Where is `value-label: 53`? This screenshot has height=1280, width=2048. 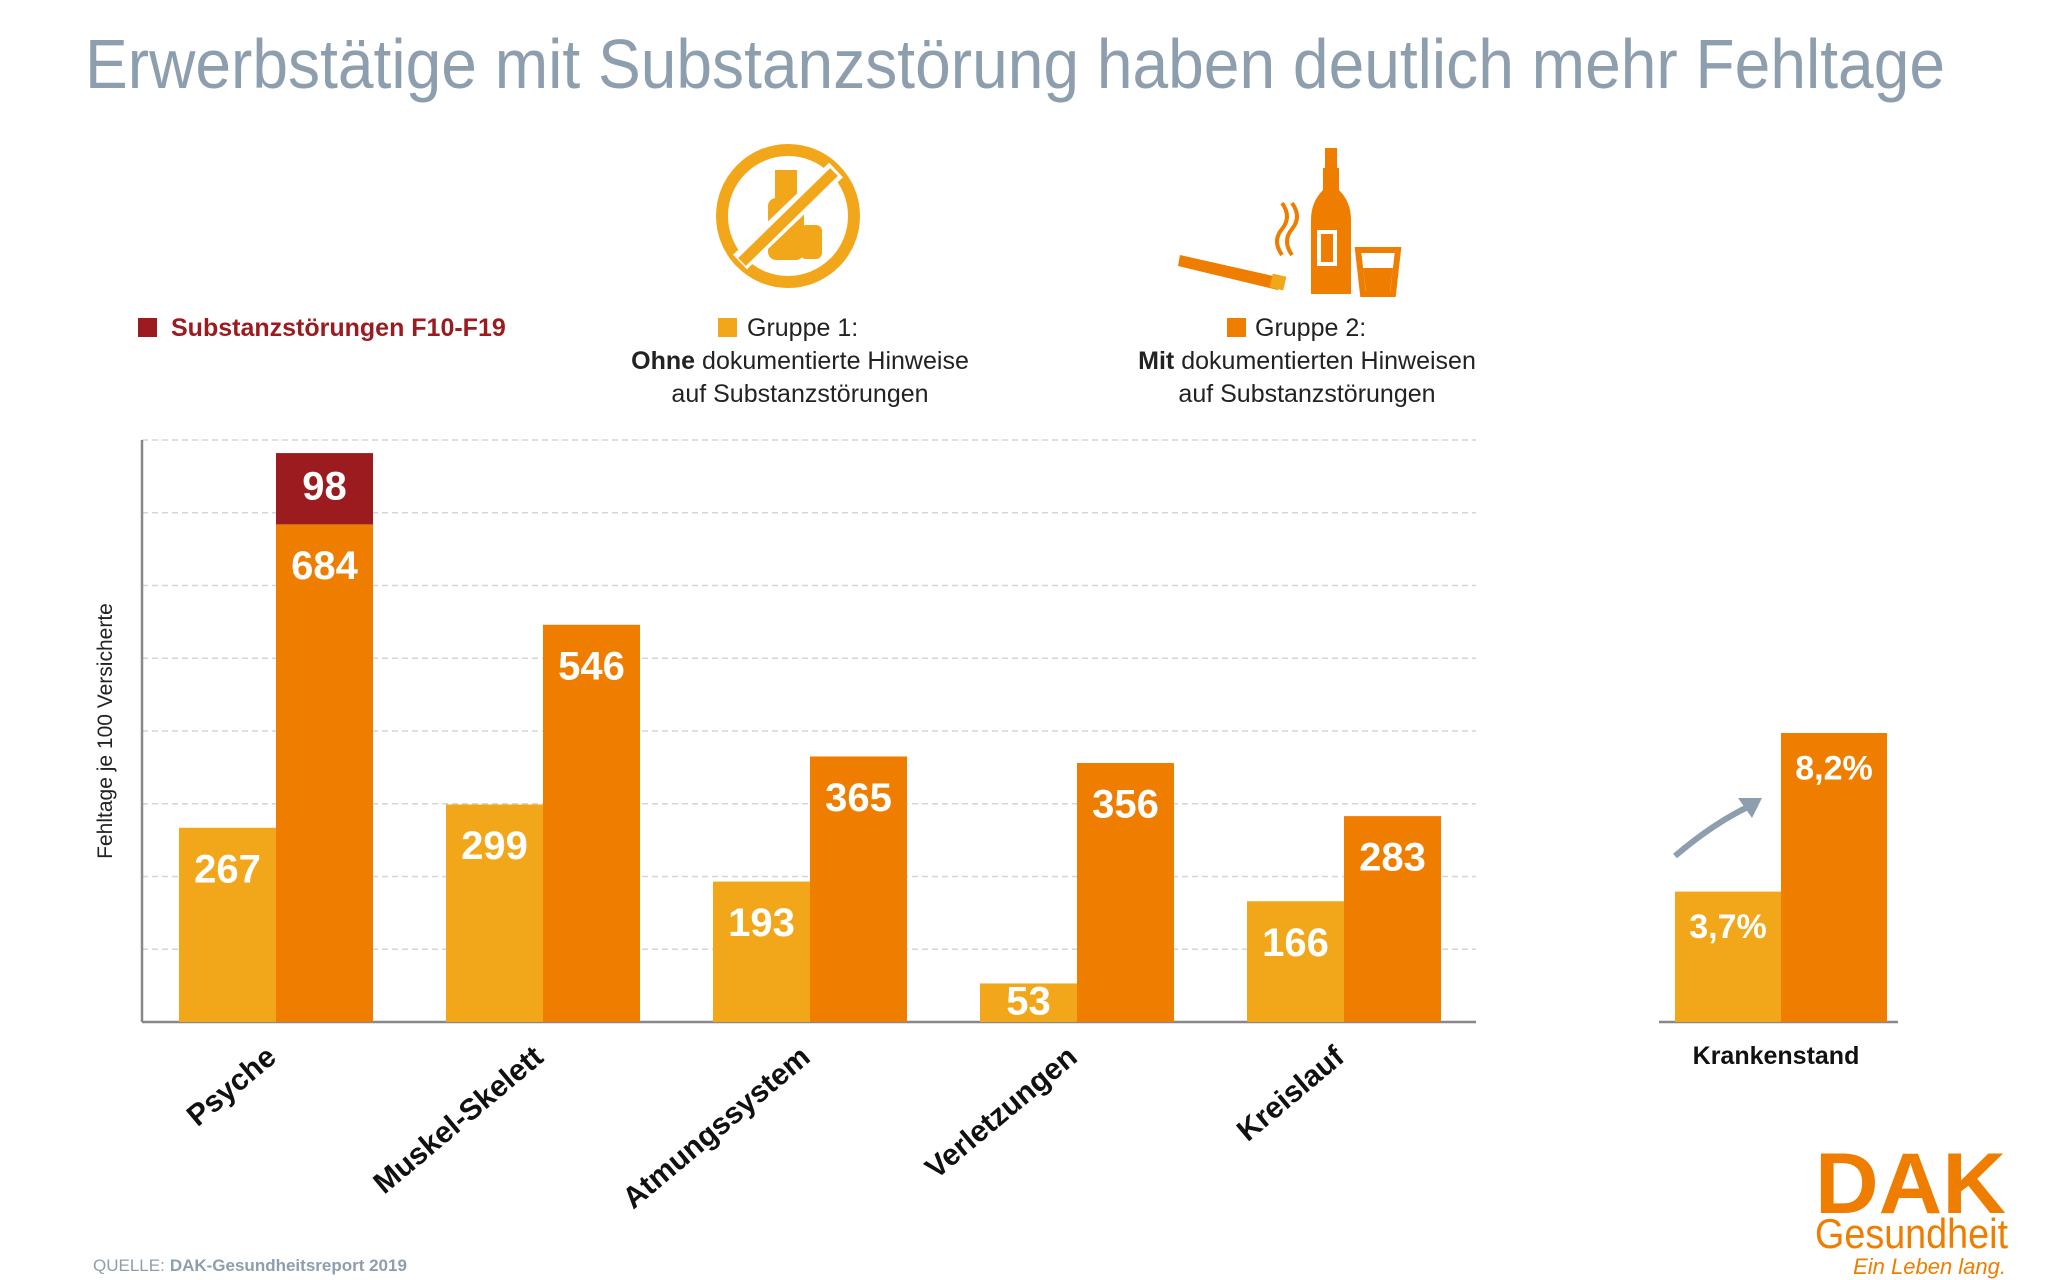
value-label: 53 is located at coordinates (1028, 1002).